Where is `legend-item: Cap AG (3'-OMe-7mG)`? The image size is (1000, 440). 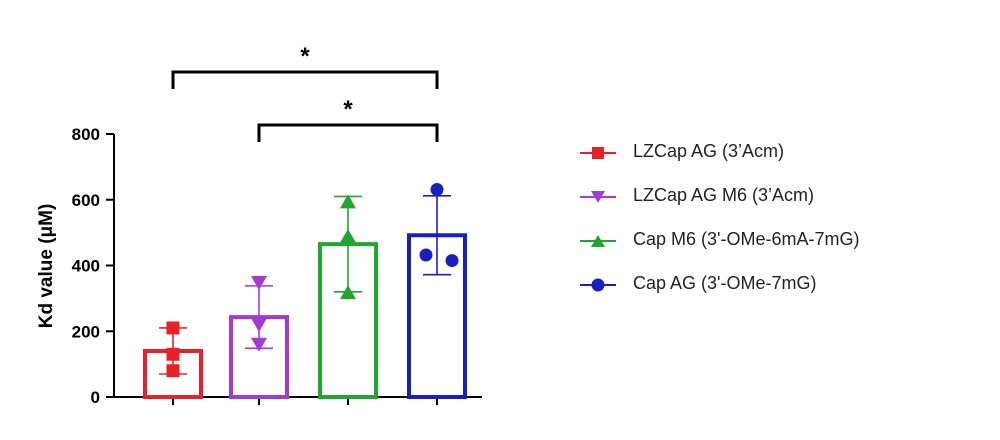
legend-item: Cap AG (3'-OMe-7mG) is located at coordinates (783, 294).